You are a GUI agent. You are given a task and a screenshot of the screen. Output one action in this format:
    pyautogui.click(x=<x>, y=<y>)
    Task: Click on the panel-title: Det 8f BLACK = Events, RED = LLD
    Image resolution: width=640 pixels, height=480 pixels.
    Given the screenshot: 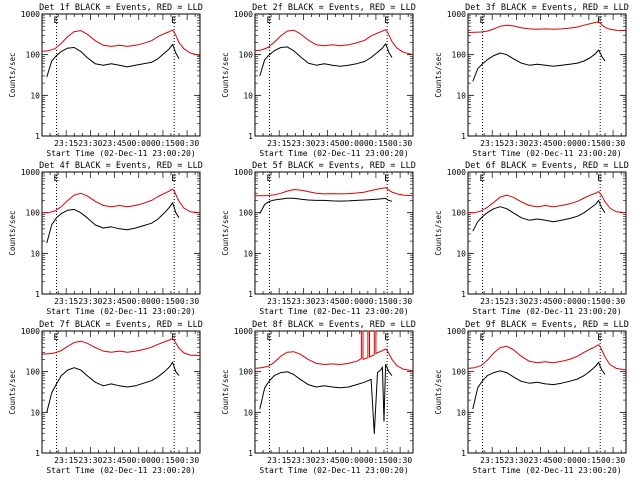 What is the action you would take?
    pyautogui.click(x=334, y=325)
    